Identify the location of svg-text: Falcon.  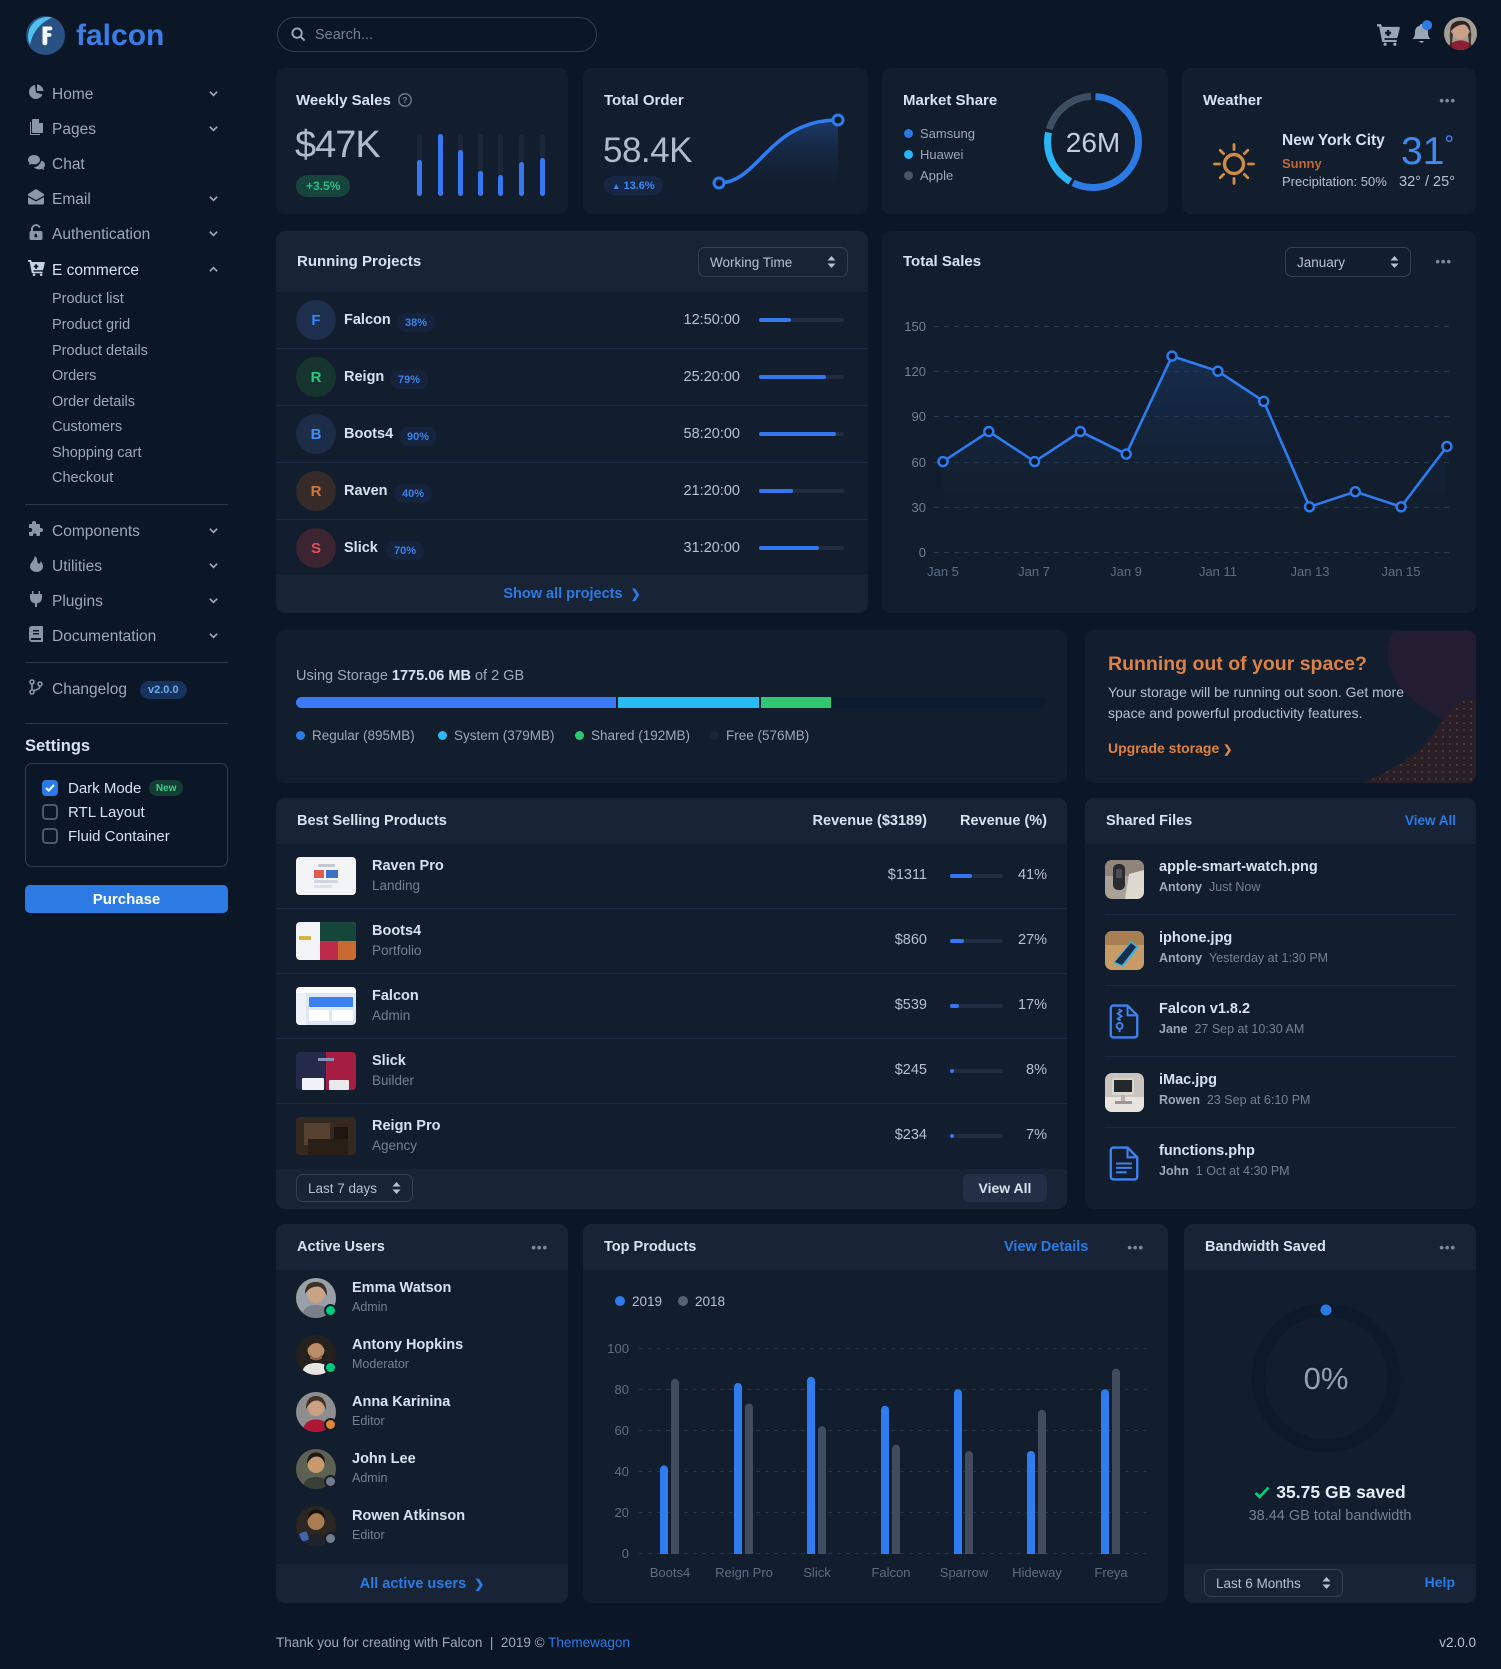
(890, 1572).